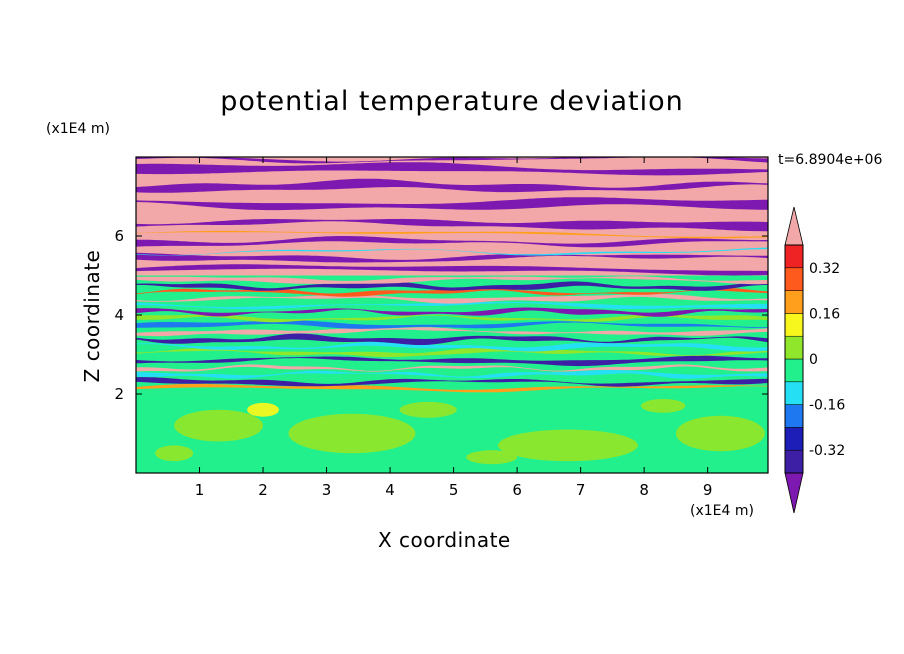 This screenshot has width=904, height=654. What do you see at coordinates (794, 226) in the screenshot?
I see `colorbar-max-arrow` at bounding box center [794, 226].